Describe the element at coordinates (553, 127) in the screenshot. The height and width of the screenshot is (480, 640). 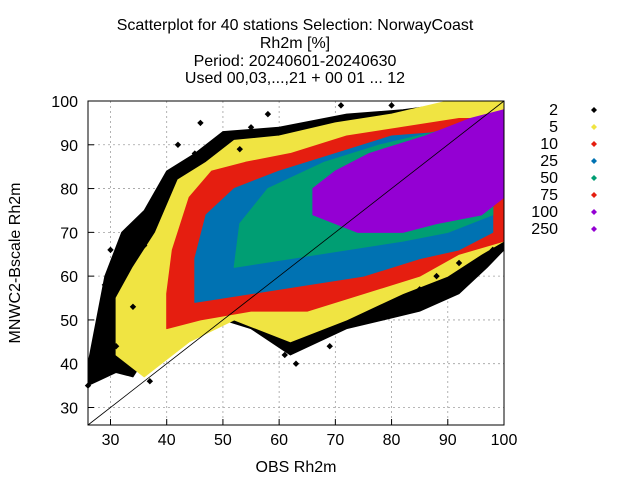
I see `legend-label: 5` at that location.